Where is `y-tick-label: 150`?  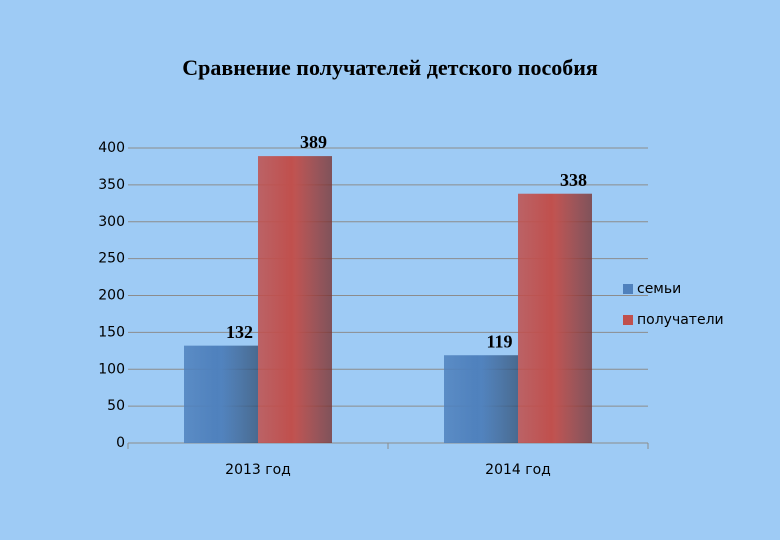
y-tick-label: 150 is located at coordinates (111, 332).